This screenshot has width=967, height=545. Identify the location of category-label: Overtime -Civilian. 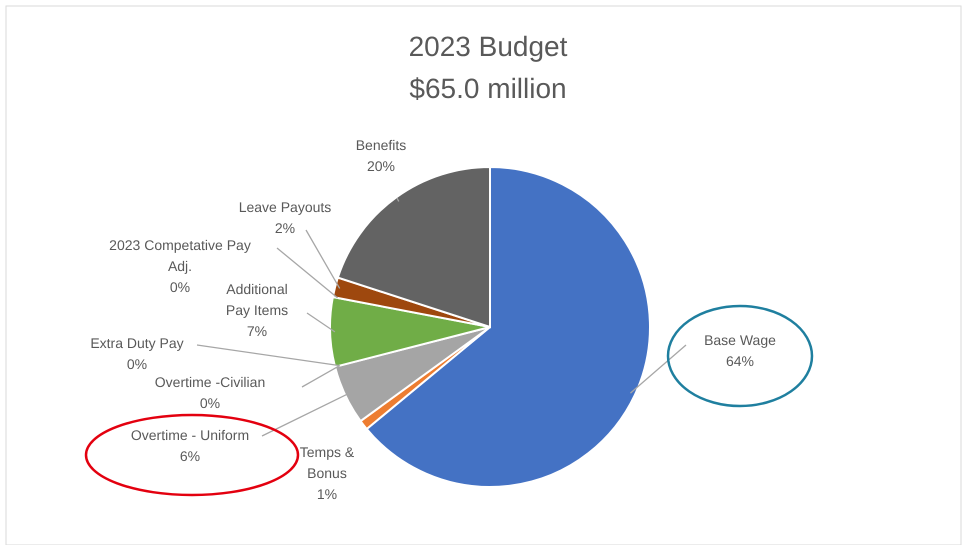
(210, 382).